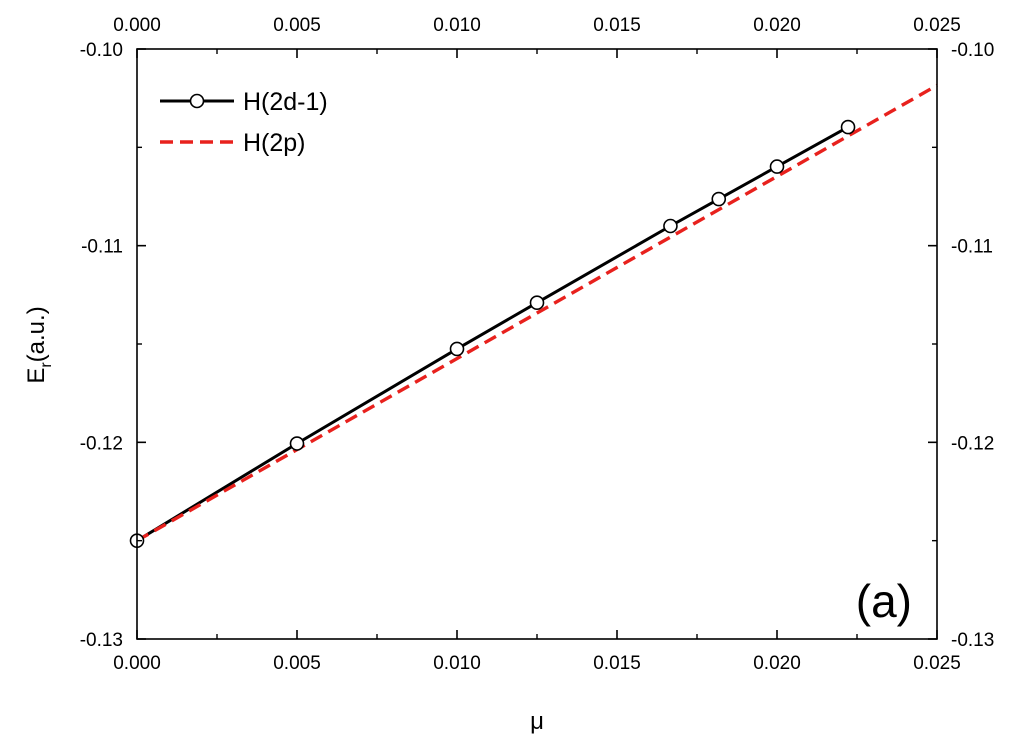  Describe the element at coordinates (137, 663) in the screenshot. I see `x-tick-label-bottom: 0.000` at that location.